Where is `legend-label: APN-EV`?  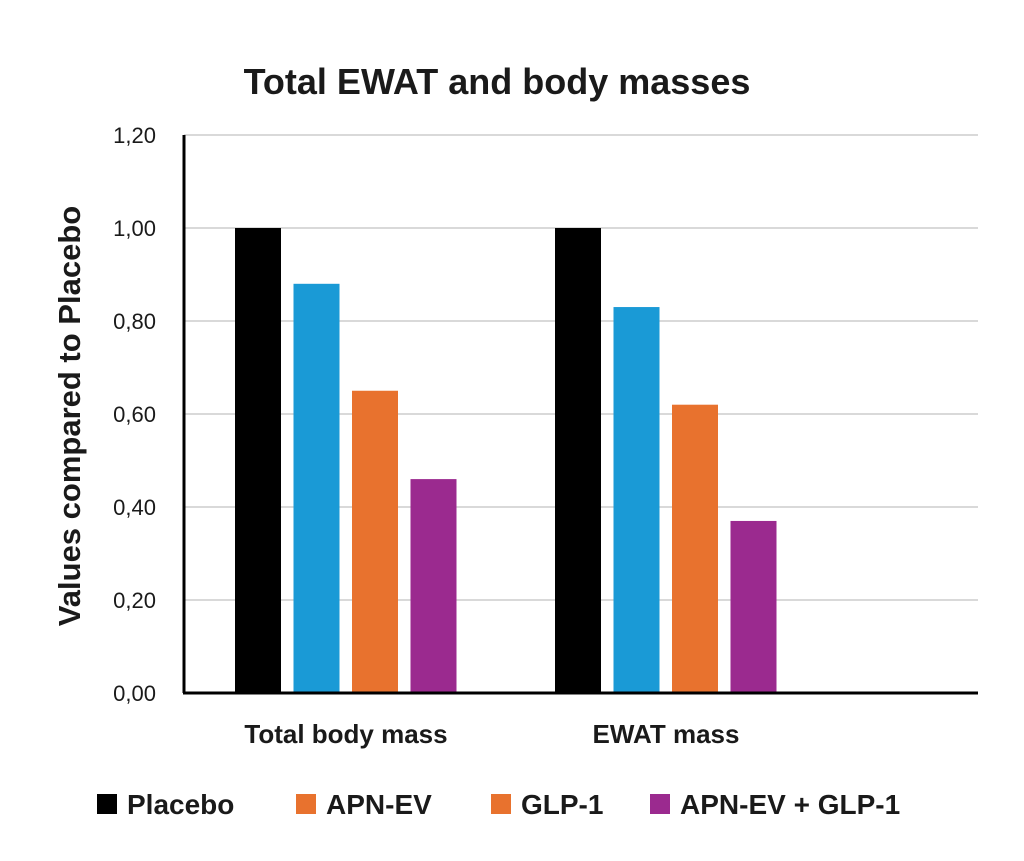
legend-label: APN-EV is located at coordinates (379, 804).